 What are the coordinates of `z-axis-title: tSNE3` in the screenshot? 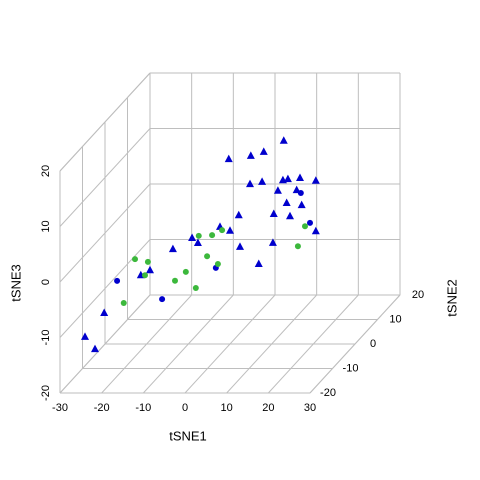 It's located at (15, 283).